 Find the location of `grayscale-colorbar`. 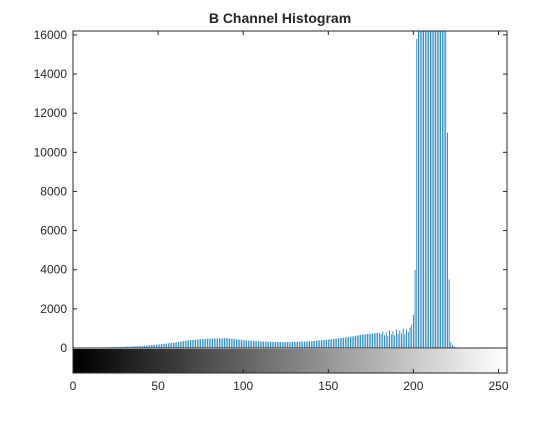

grayscale-colorbar is located at coordinates (290, 360).